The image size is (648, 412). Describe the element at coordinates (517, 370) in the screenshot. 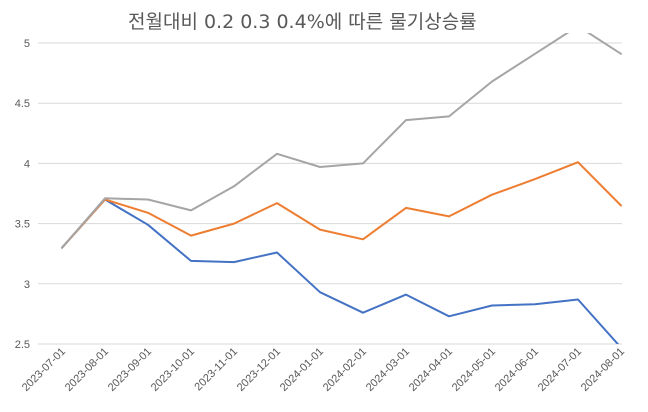

I see `x-tick-label: 2024-06-01` at that location.